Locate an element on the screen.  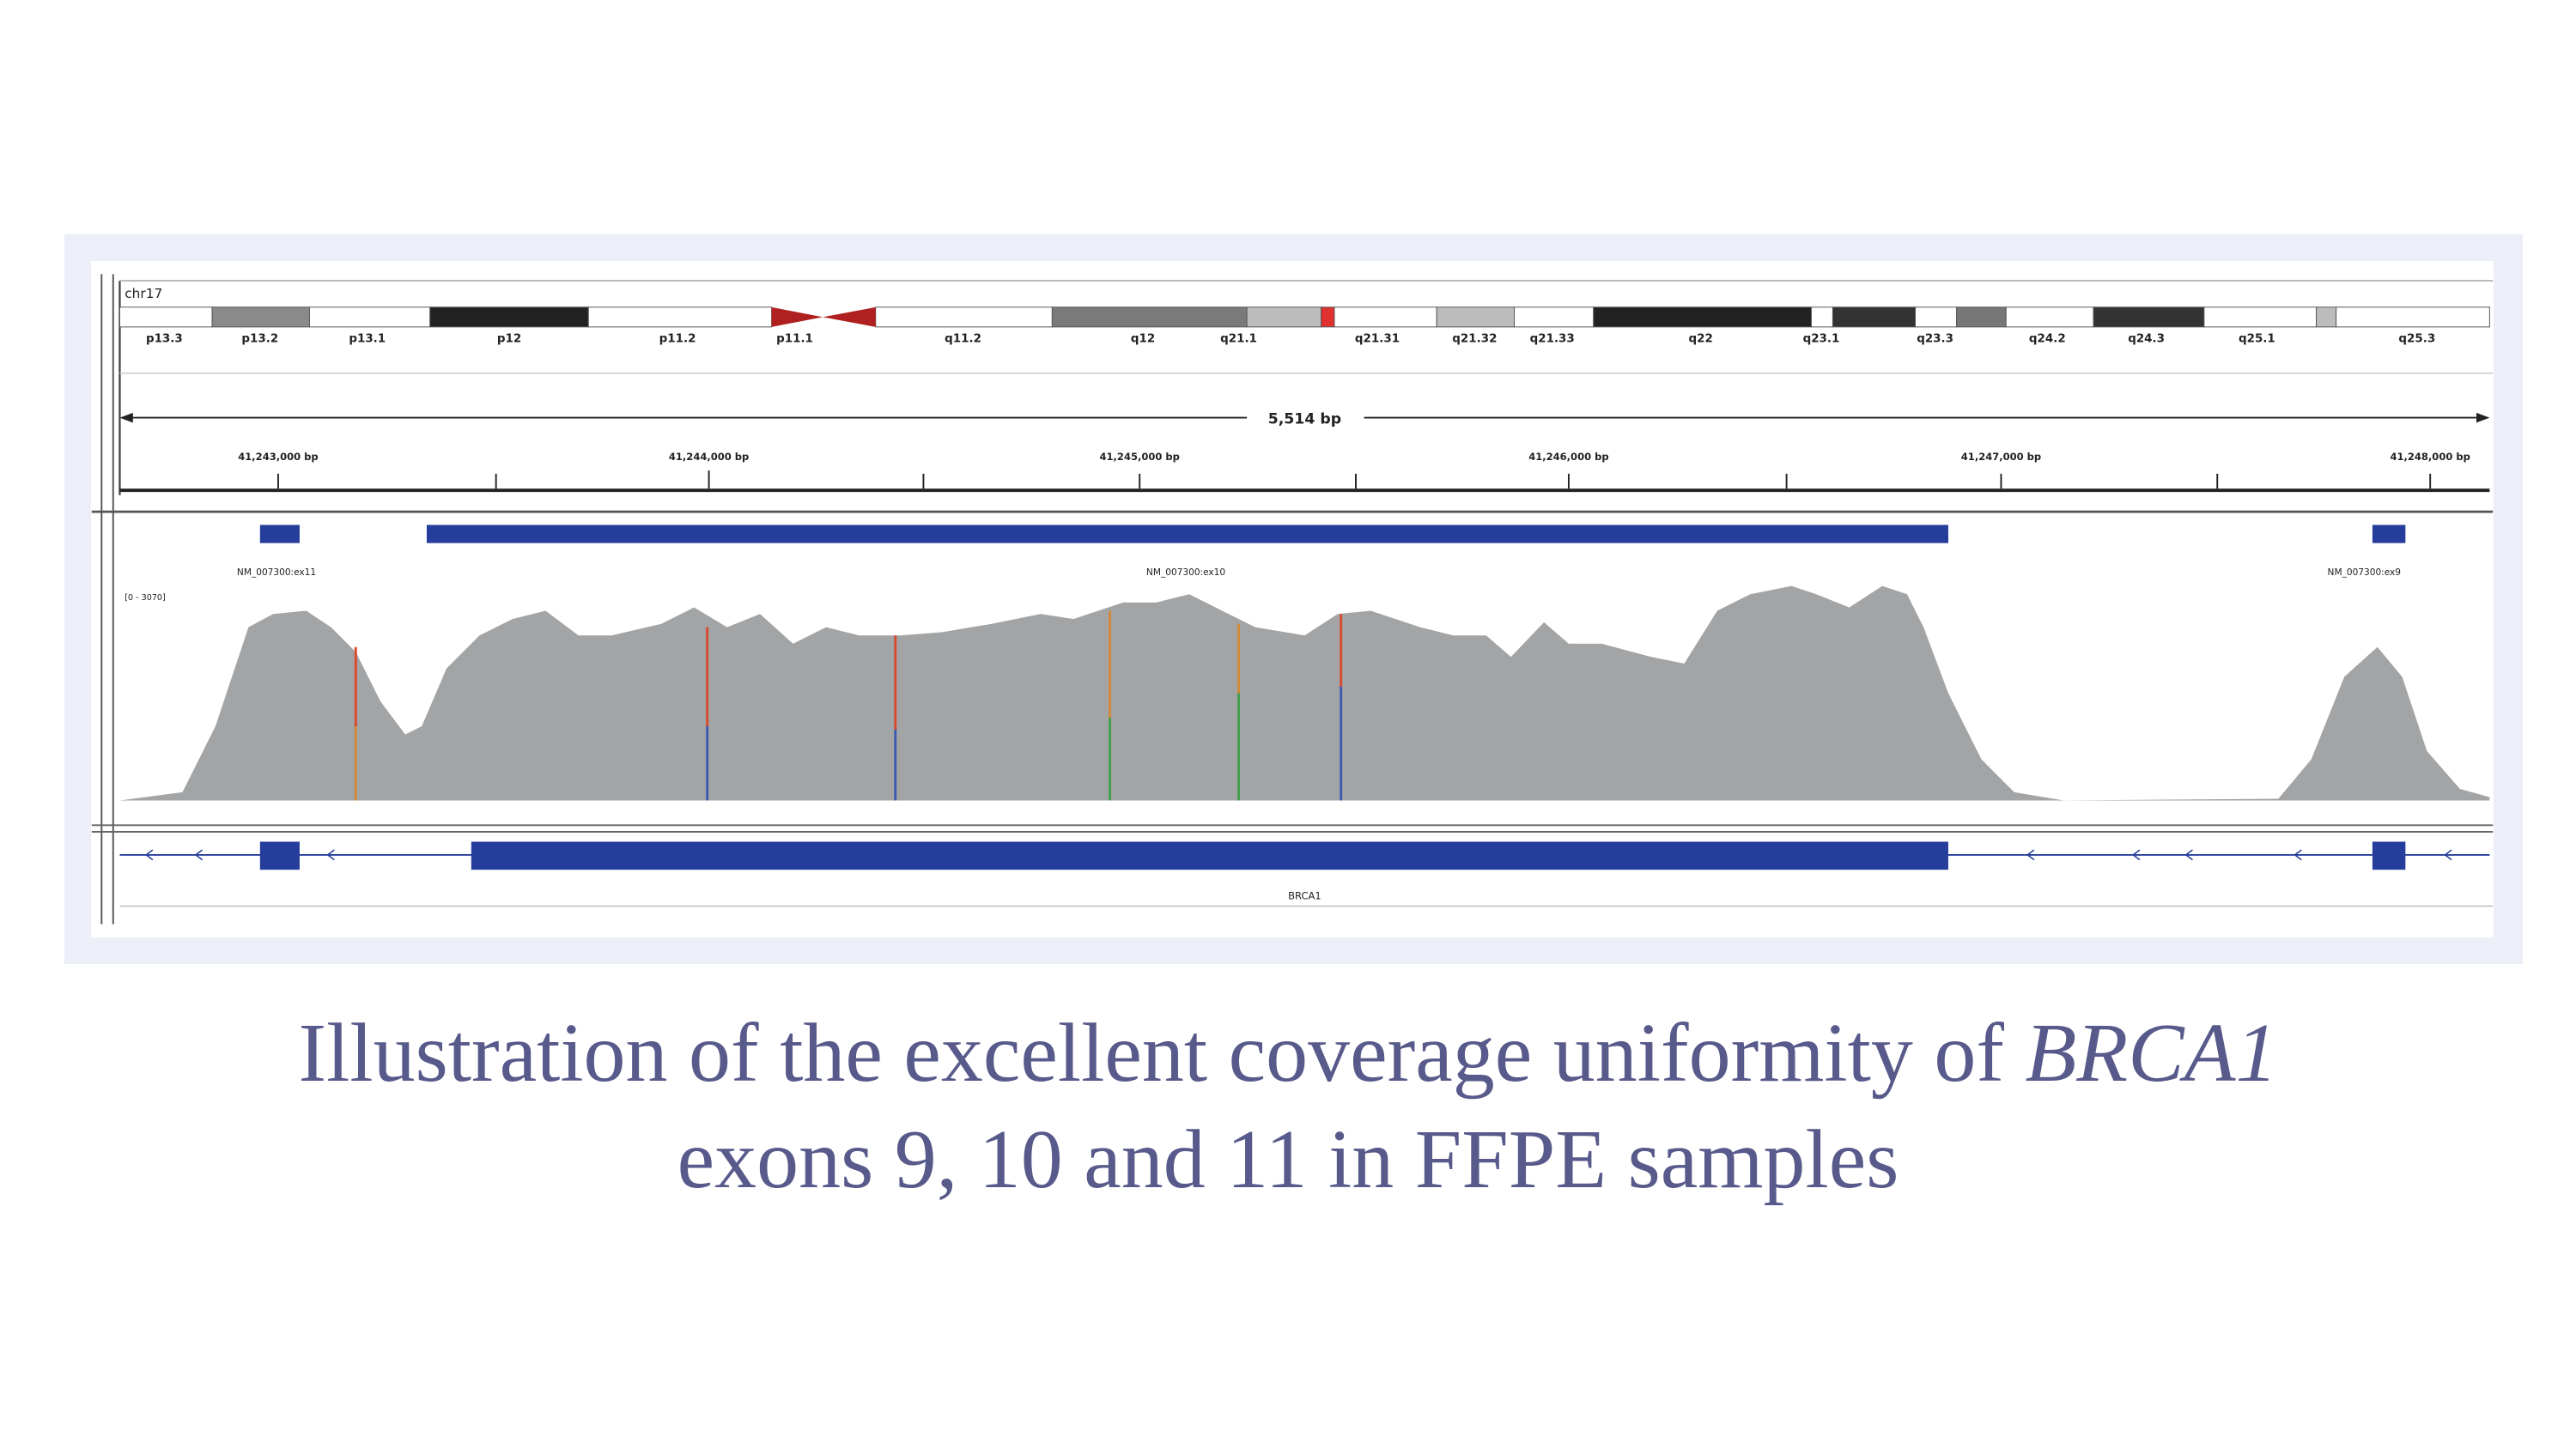
band-label: p13.1 is located at coordinates (367, 338).